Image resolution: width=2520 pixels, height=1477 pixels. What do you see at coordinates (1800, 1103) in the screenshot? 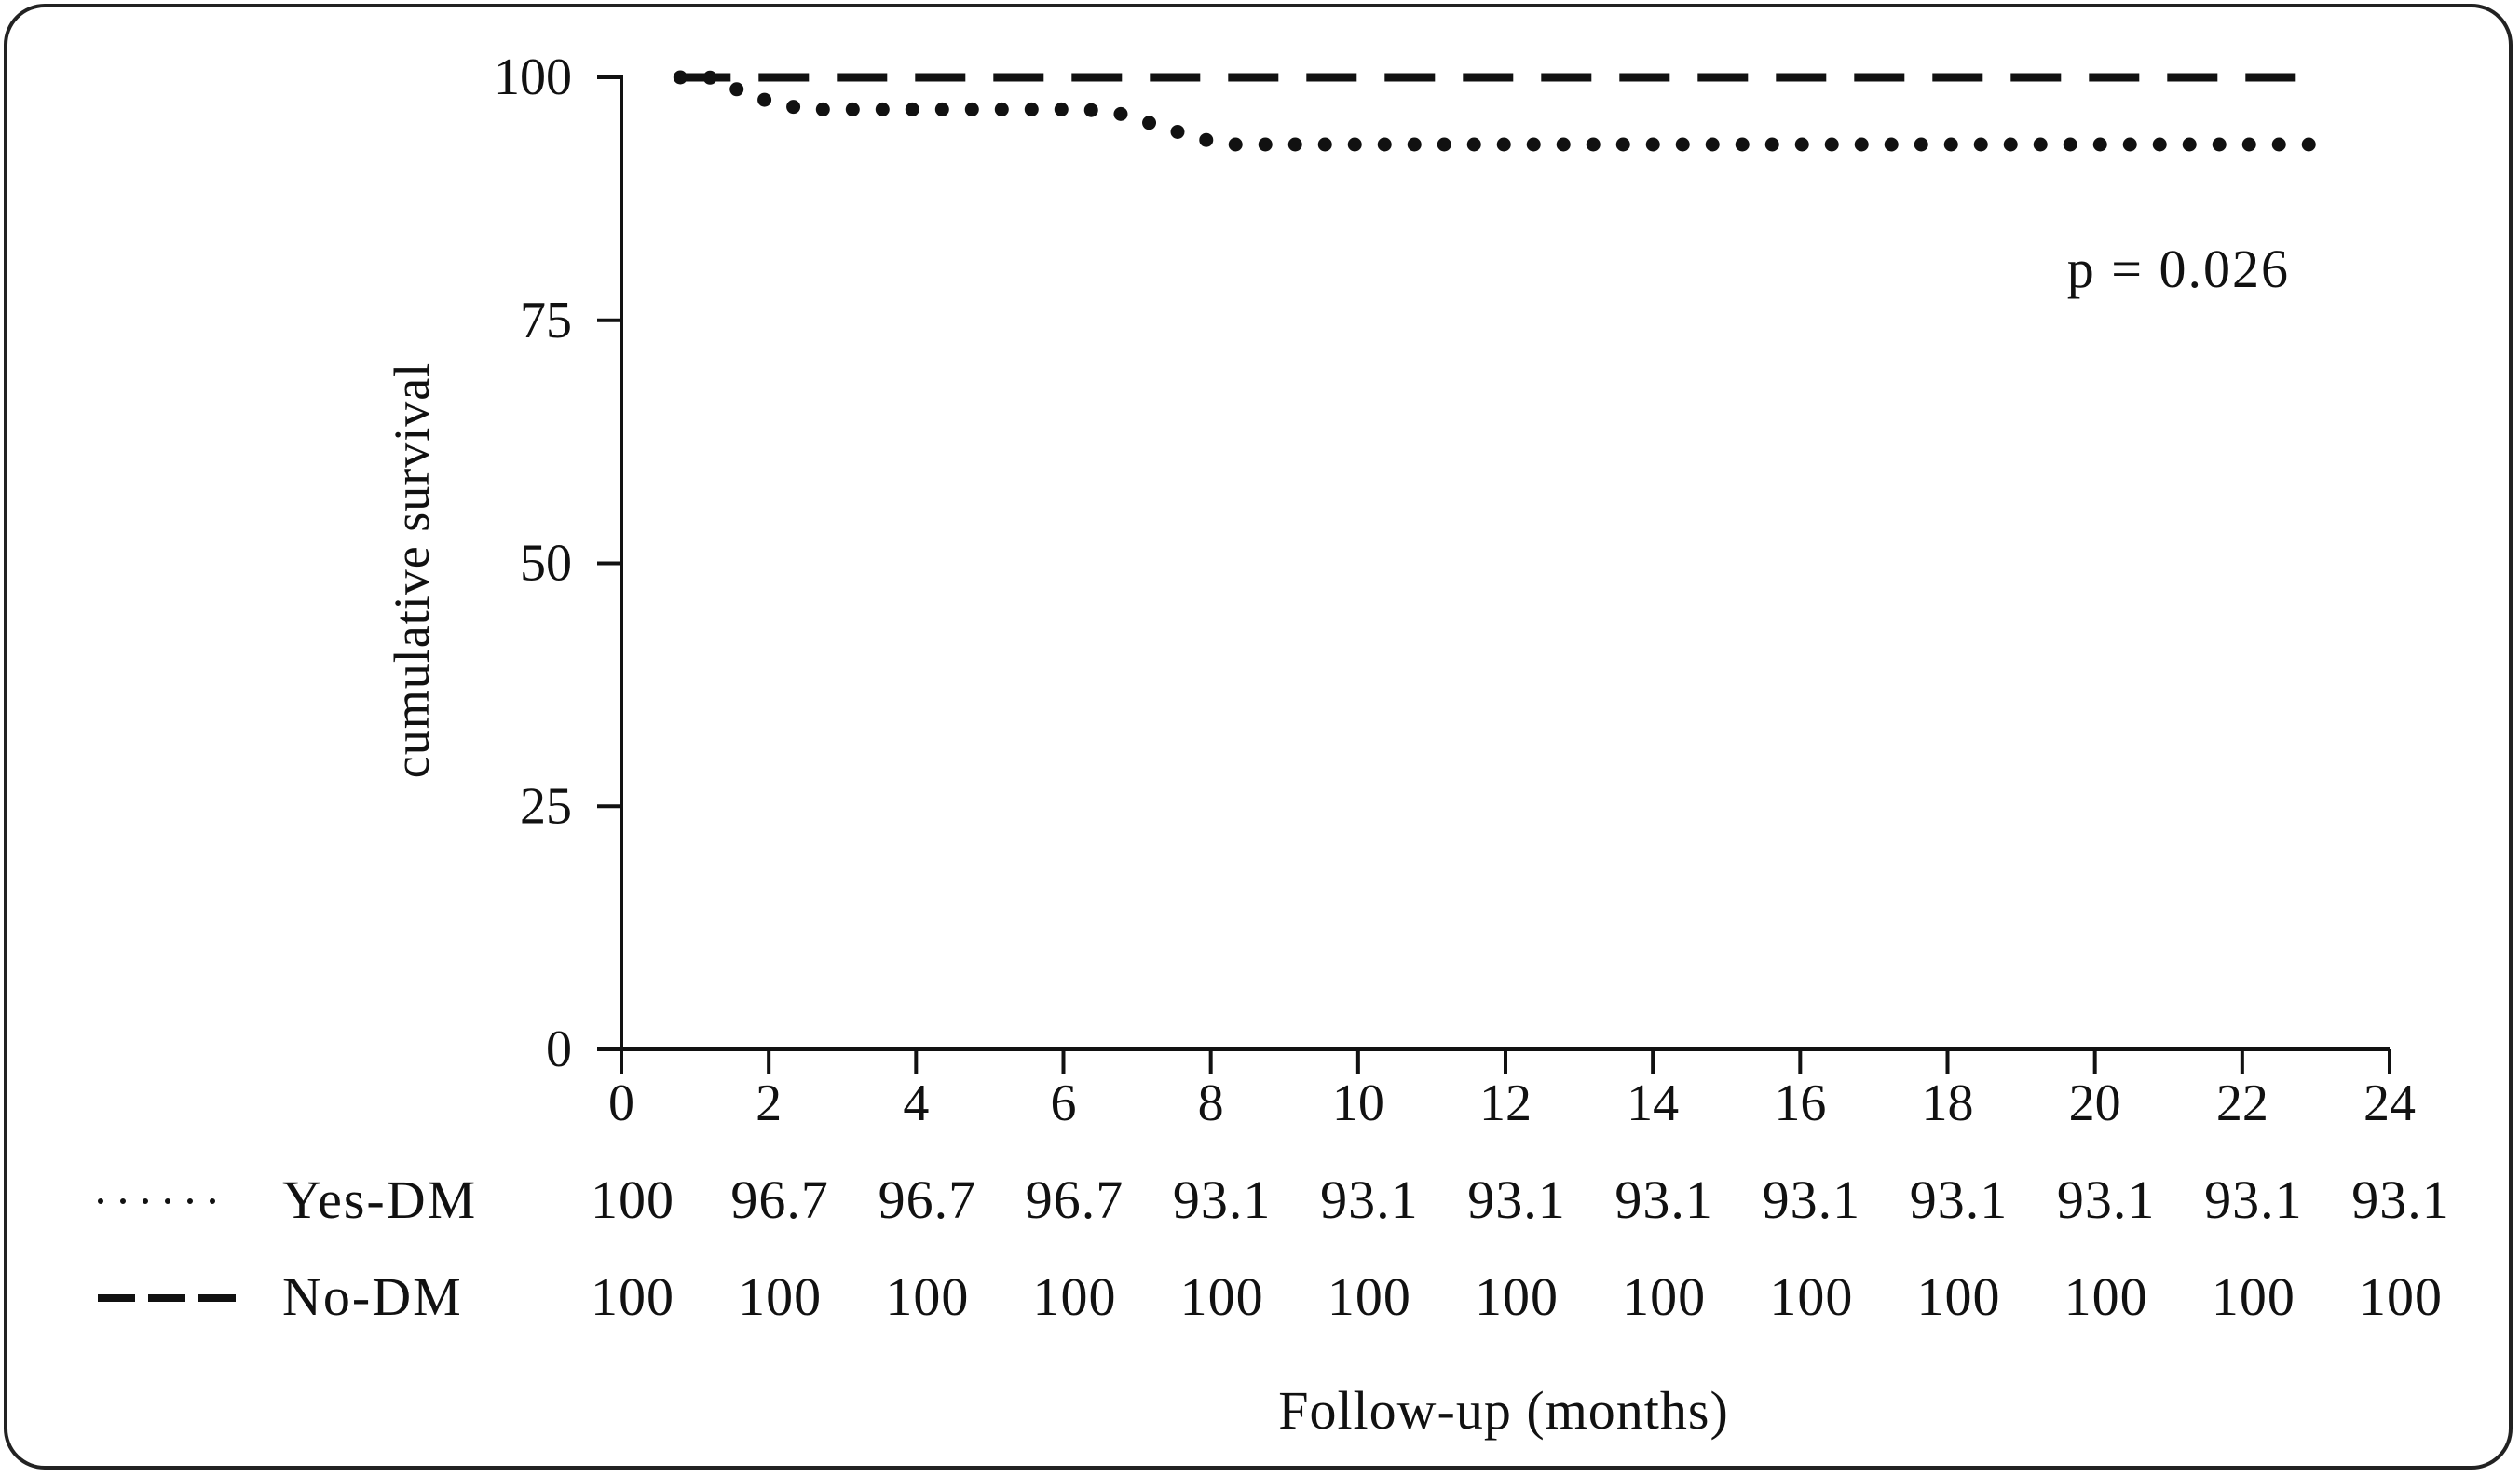
I see `x-tick-label: 16` at bounding box center [1800, 1103].